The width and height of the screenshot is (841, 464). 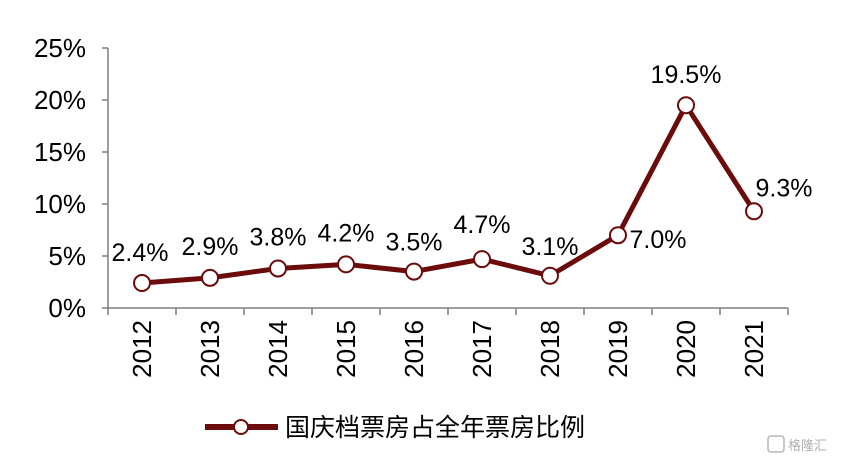 What do you see at coordinates (618, 349) in the screenshot?
I see `x-tick-label: 2019` at bounding box center [618, 349].